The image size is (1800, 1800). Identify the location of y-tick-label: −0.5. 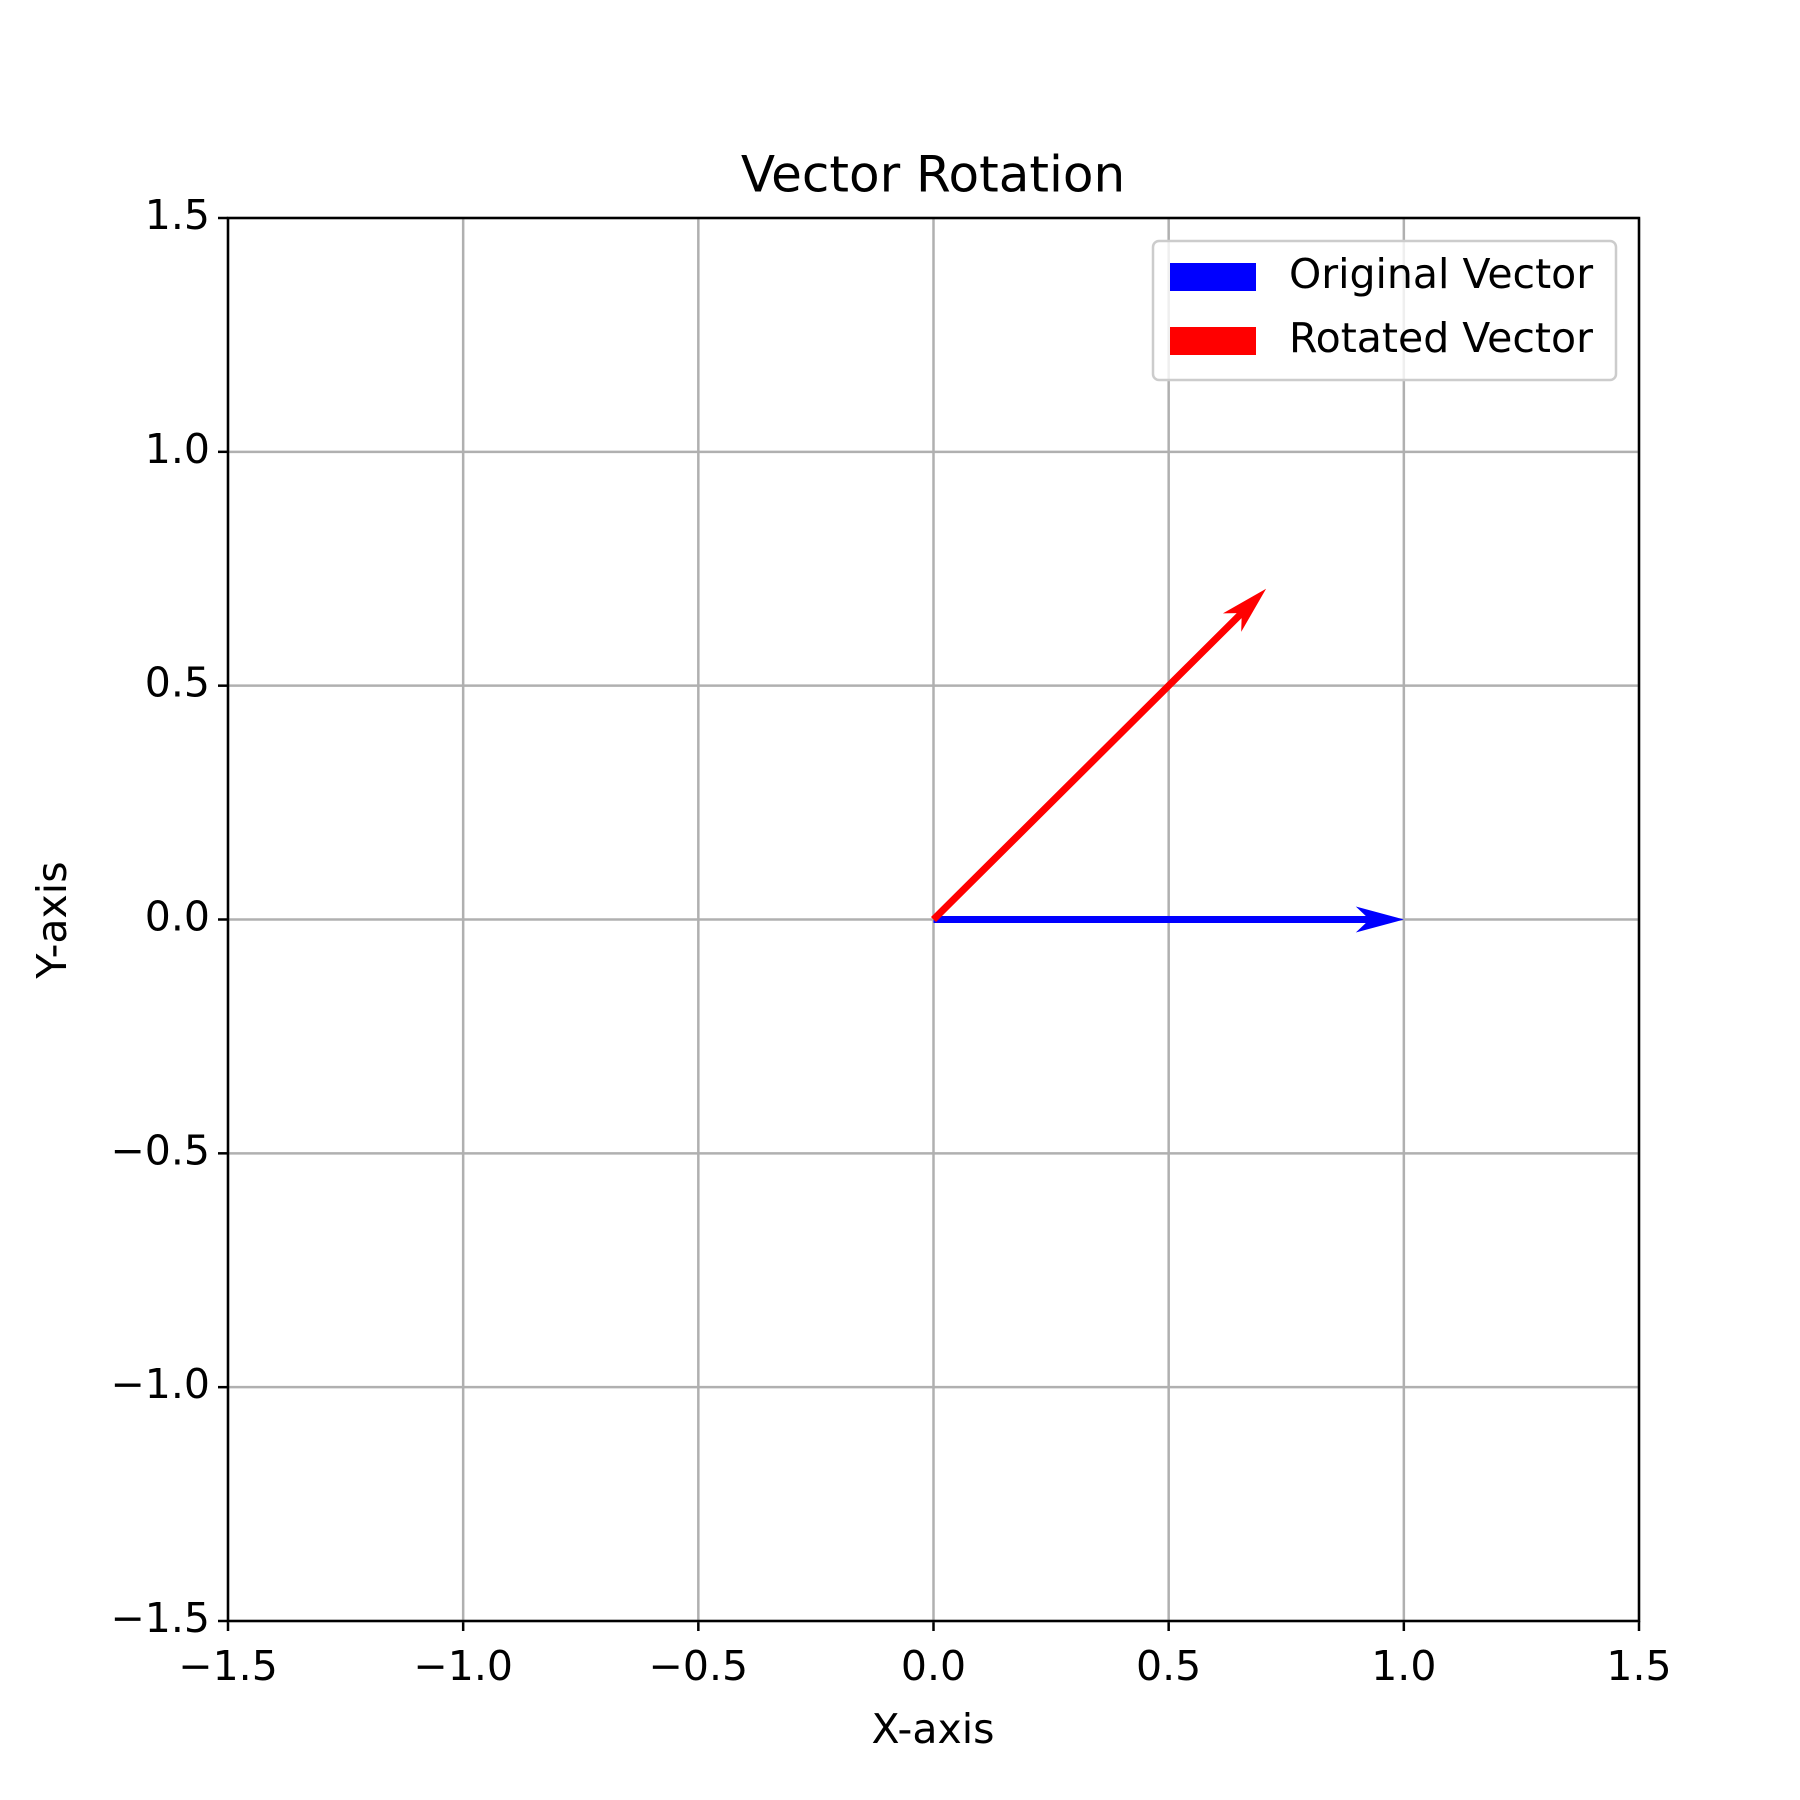
(160, 1150).